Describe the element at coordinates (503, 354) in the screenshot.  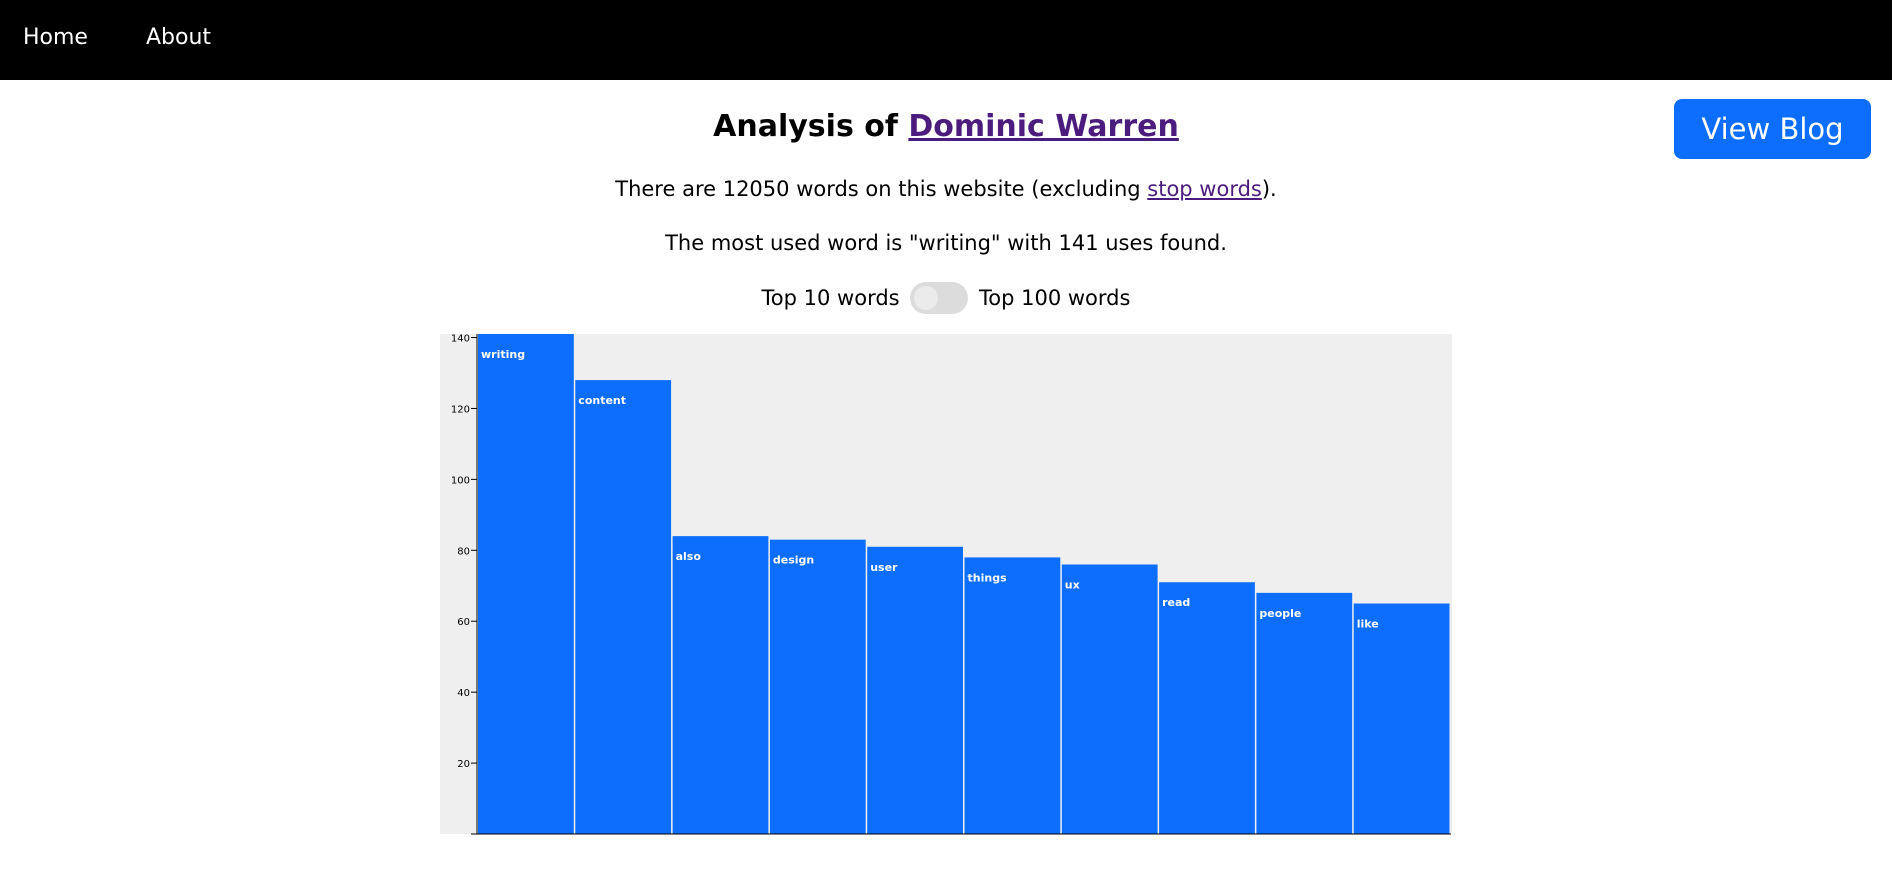
I see `bar-label-writing: writing` at that location.